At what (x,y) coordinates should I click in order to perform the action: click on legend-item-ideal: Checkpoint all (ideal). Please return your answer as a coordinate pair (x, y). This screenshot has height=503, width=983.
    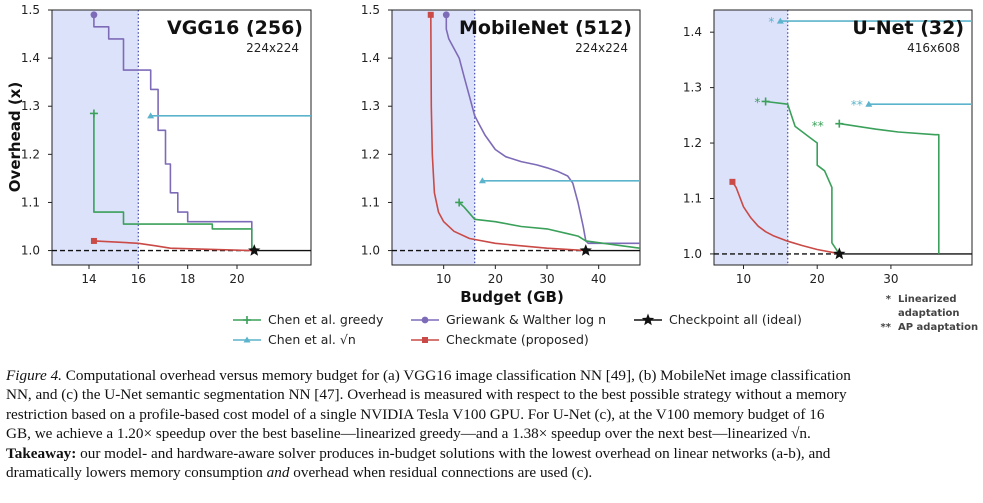
    Looking at the image, I should click on (718, 319).